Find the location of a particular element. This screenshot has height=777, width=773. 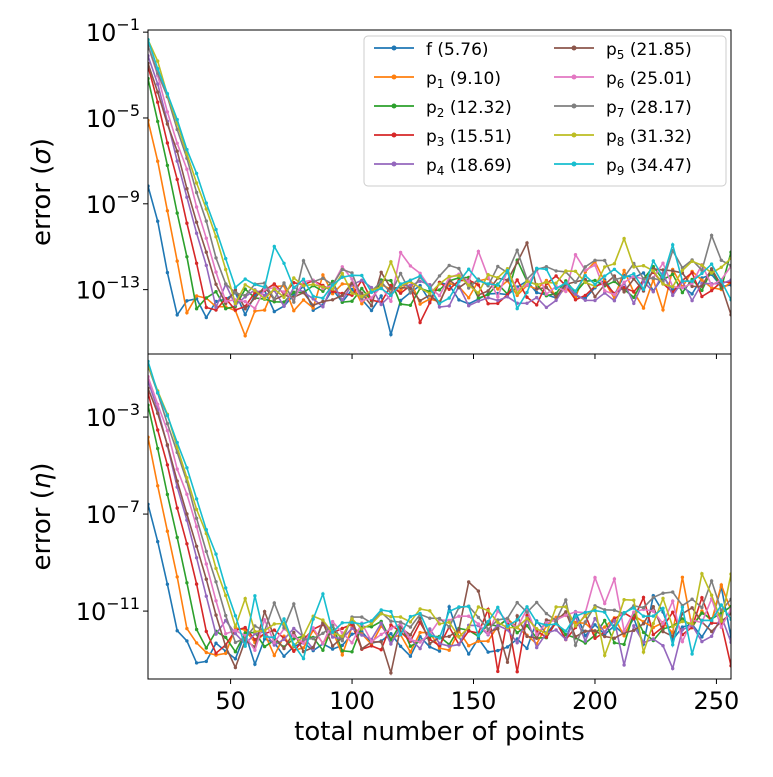

x-tick-label: 100 is located at coordinates (352, 701).